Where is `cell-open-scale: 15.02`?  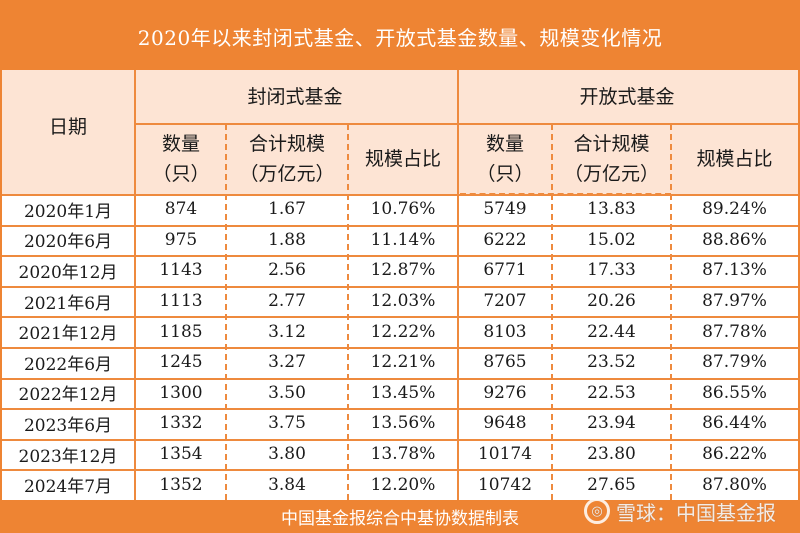 cell-open-scale: 15.02 is located at coordinates (611, 239).